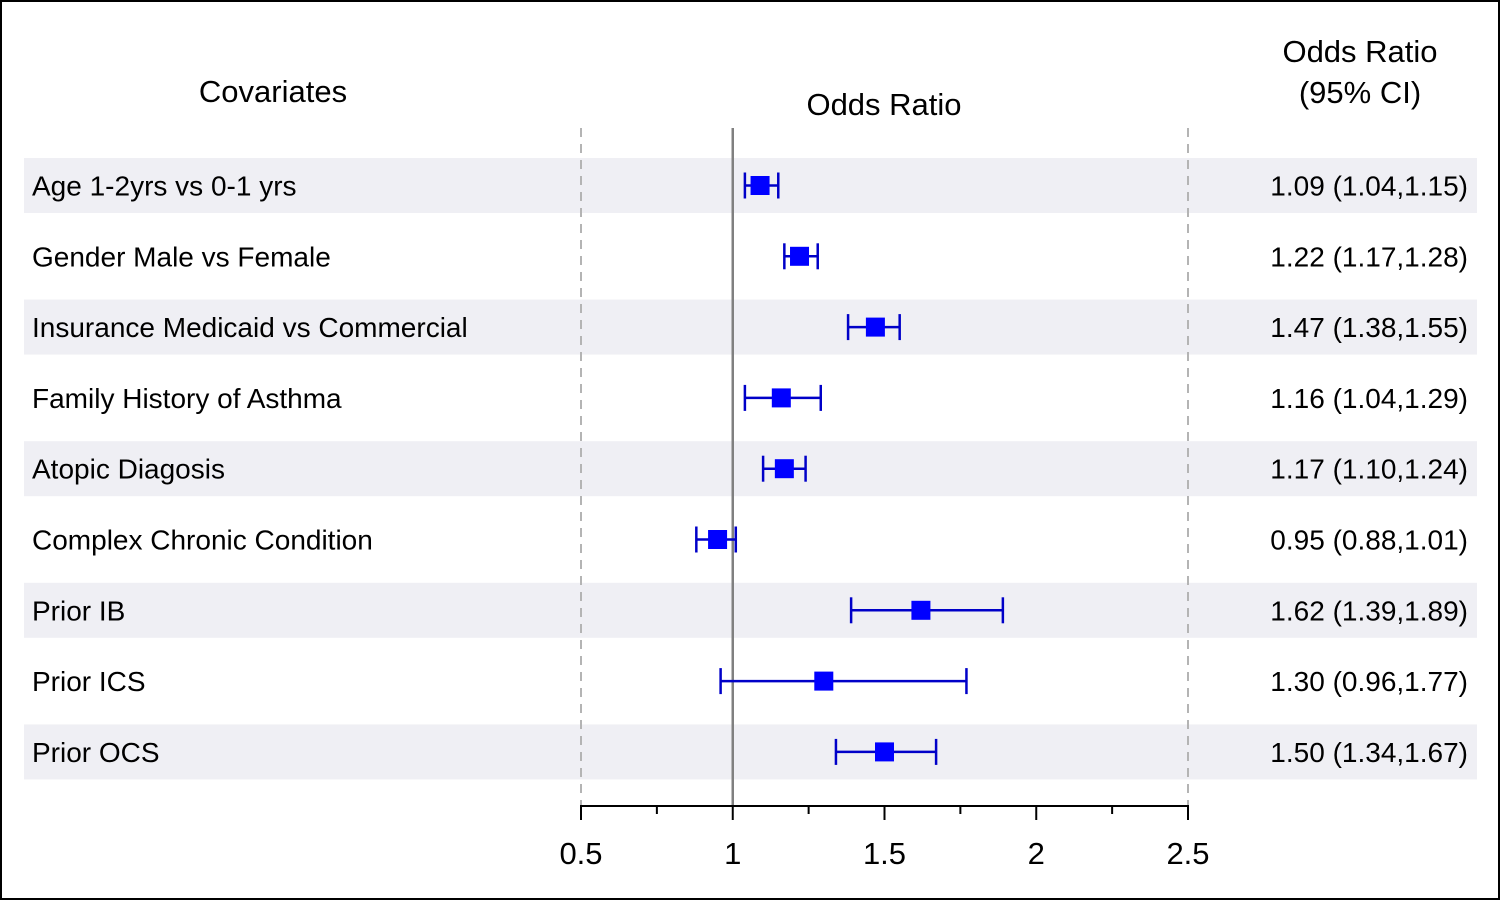 The height and width of the screenshot is (900, 1500). Describe the element at coordinates (884, 853) in the screenshot. I see `x-tick-label: 1.5` at that location.